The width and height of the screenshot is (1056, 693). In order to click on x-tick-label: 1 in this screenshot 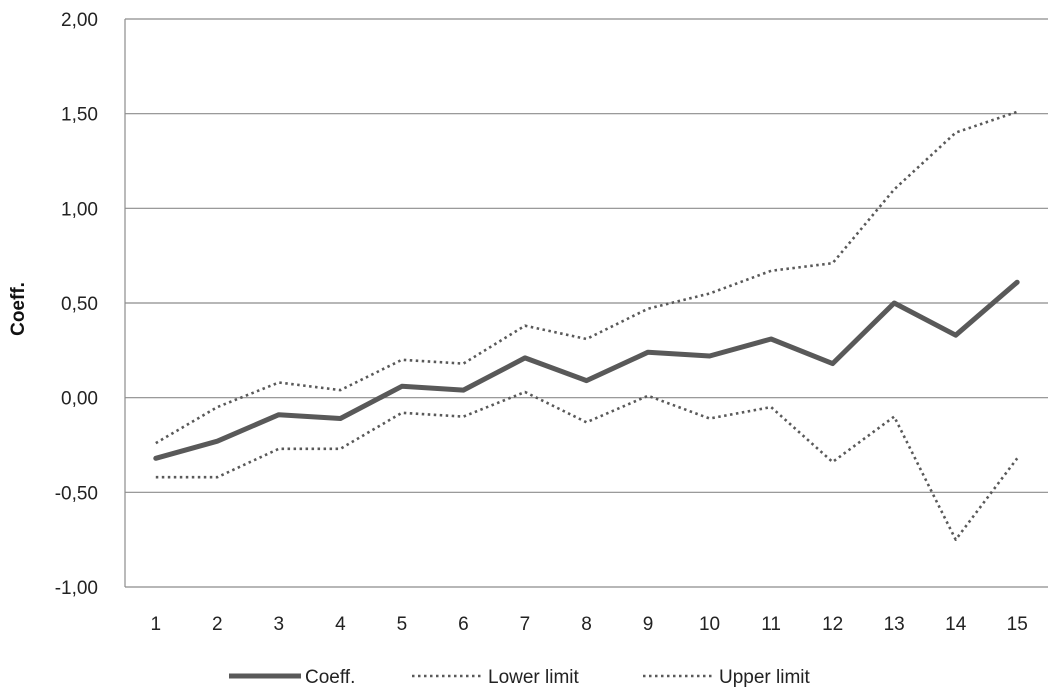, I will do `click(155, 624)`.